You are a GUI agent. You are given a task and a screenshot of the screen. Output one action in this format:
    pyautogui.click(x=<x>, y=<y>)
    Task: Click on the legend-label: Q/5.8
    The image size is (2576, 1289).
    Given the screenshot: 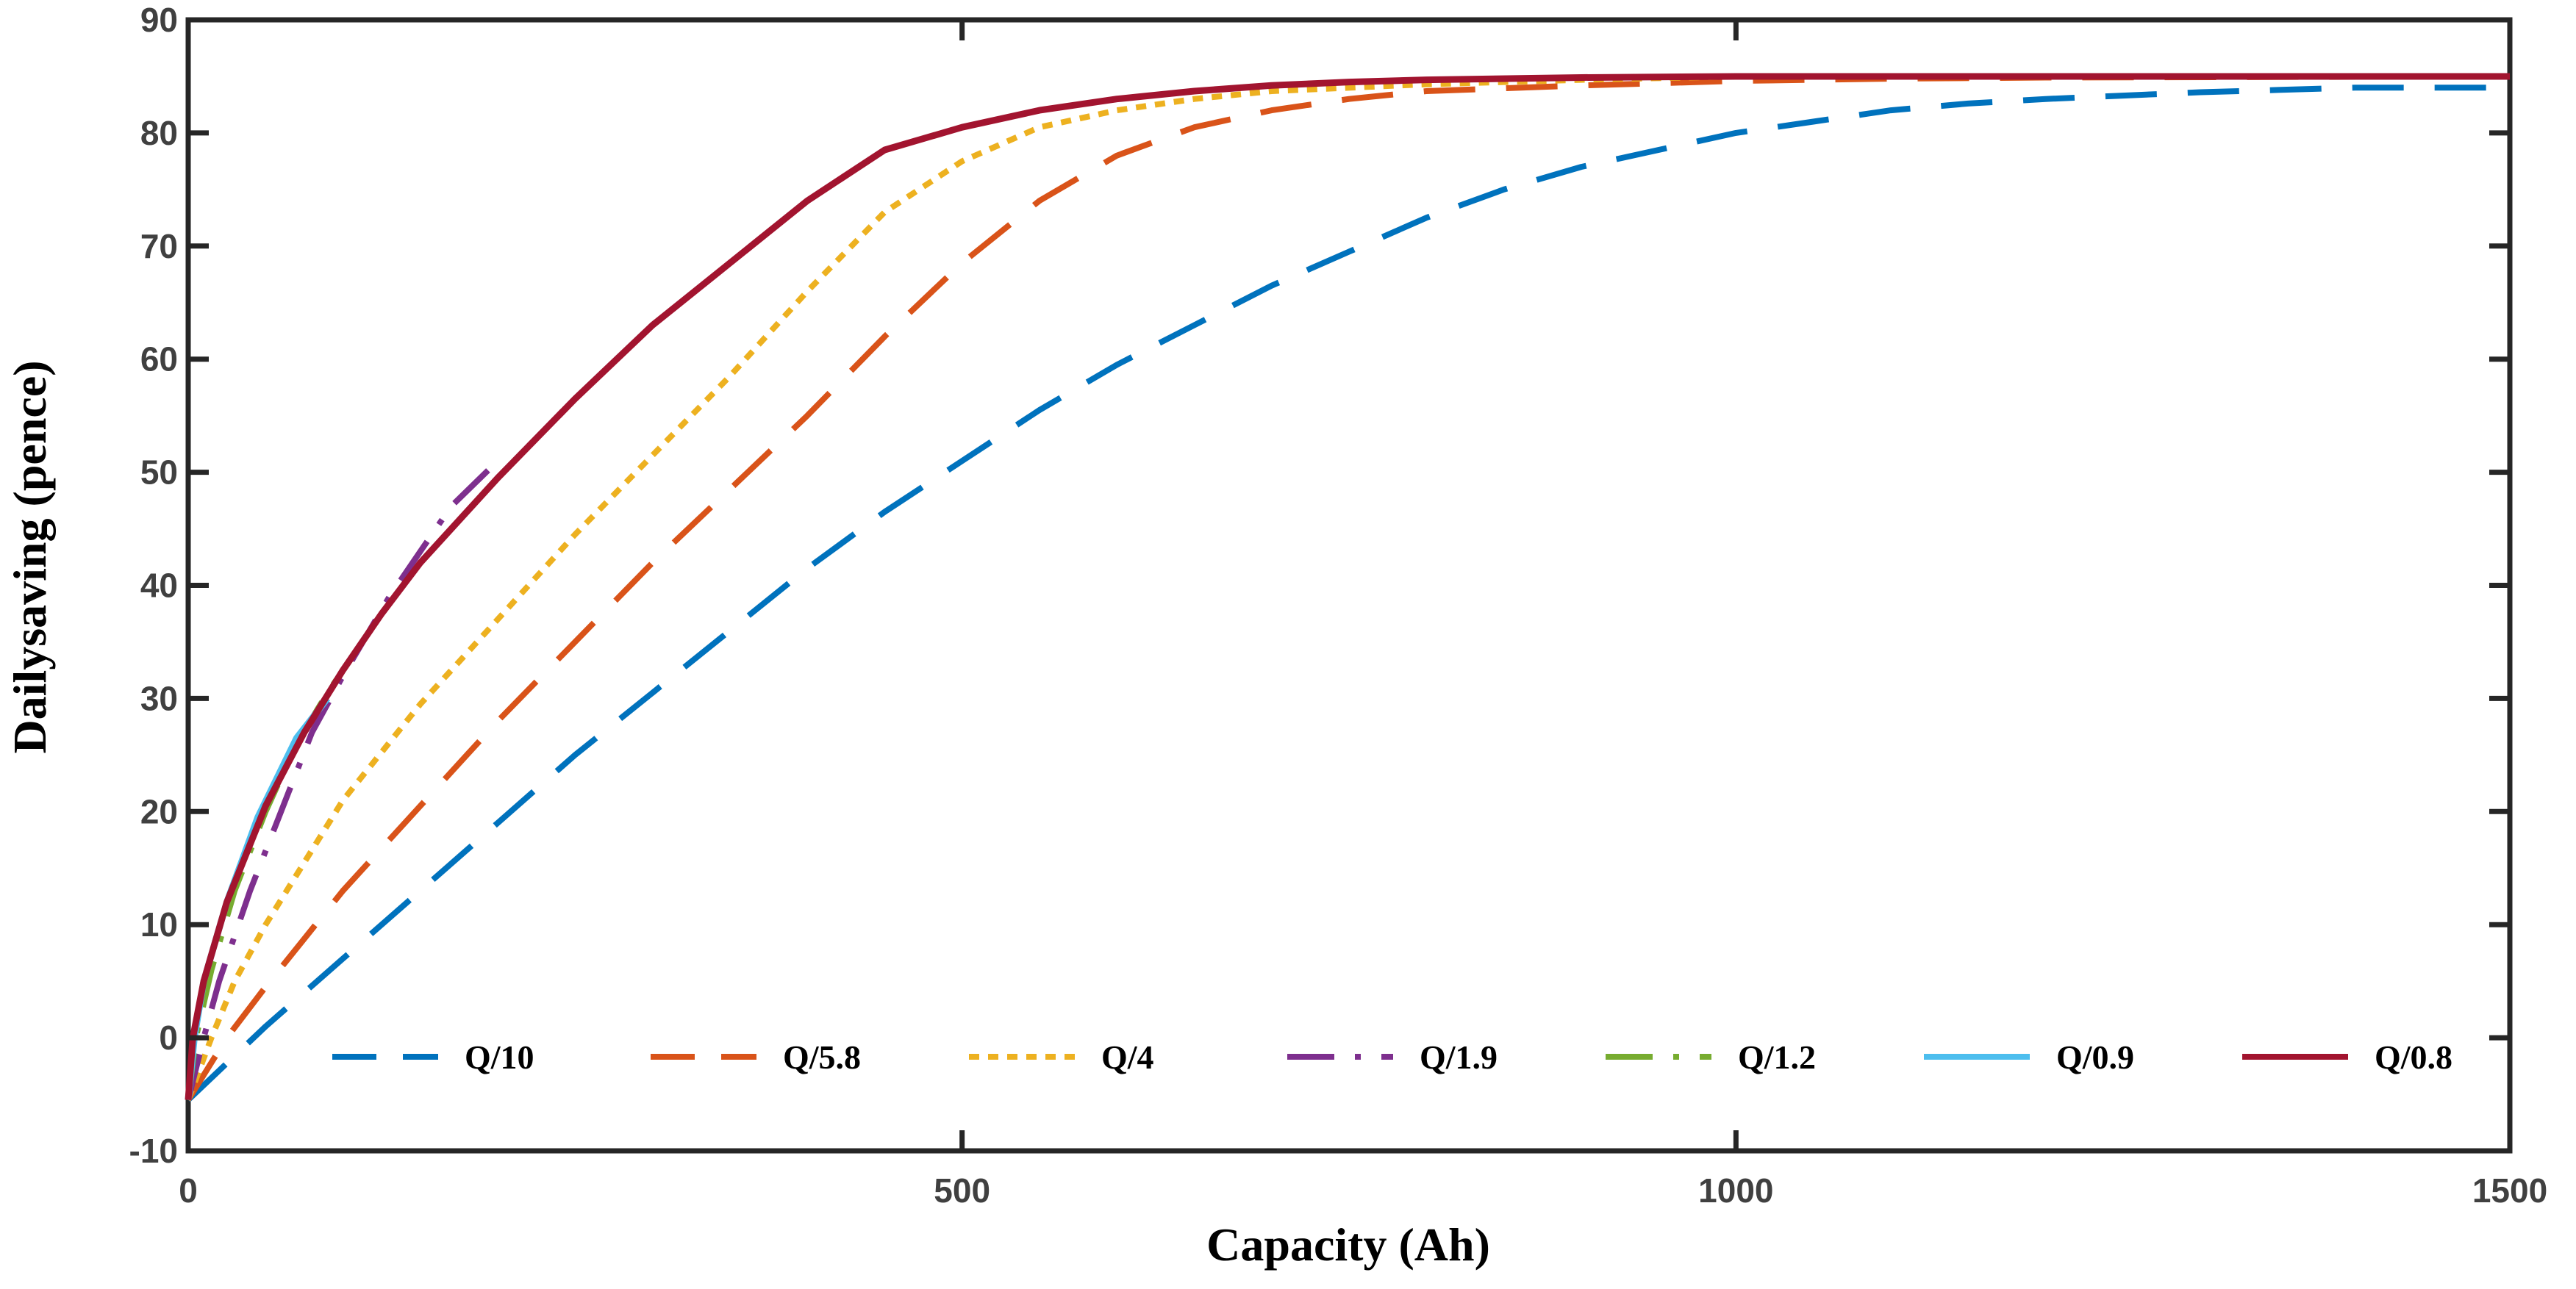 What is the action you would take?
    pyautogui.click(x=822, y=1057)
    